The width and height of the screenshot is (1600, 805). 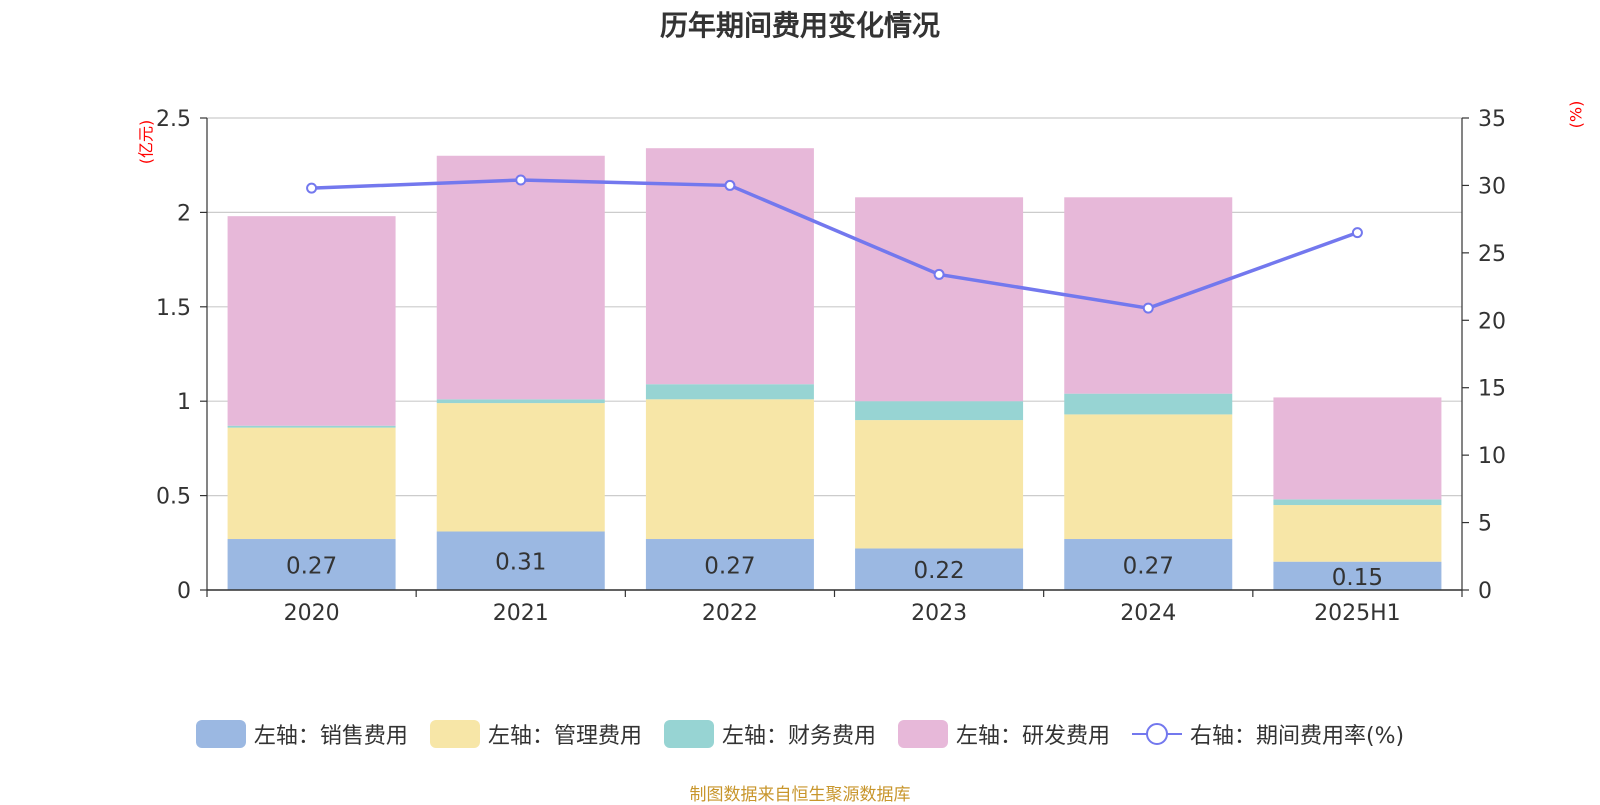 I want to click on bar-admin-2024, so click(x=1148, y=477).